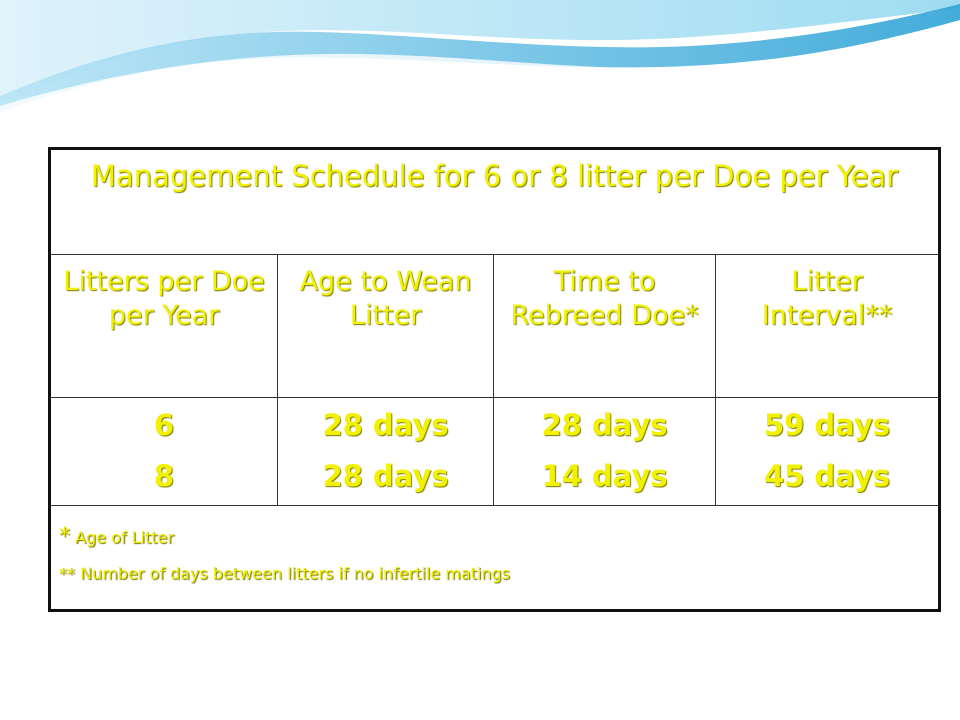  What do you see at coordinates (604, 298) in the screenshot?
I see `header-time-to-rebreed: Time to Rebreed Doe*` at bounding box center [604, 298].